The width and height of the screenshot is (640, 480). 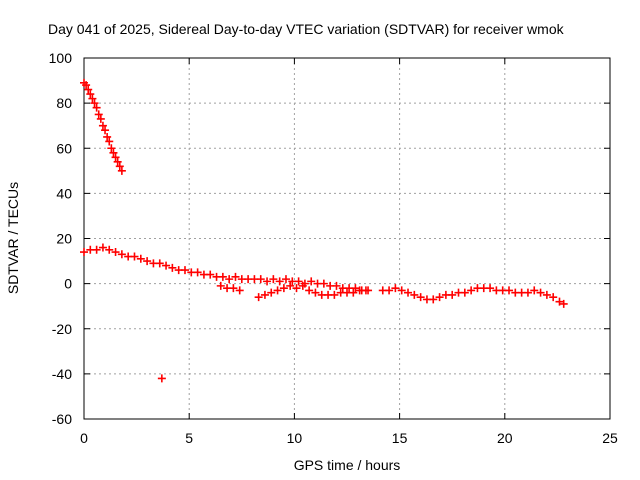 What do you see at coordinates (61, 58) in the screenshot?
I see `y-tick-label: 100` at bounding box center [61, 58].